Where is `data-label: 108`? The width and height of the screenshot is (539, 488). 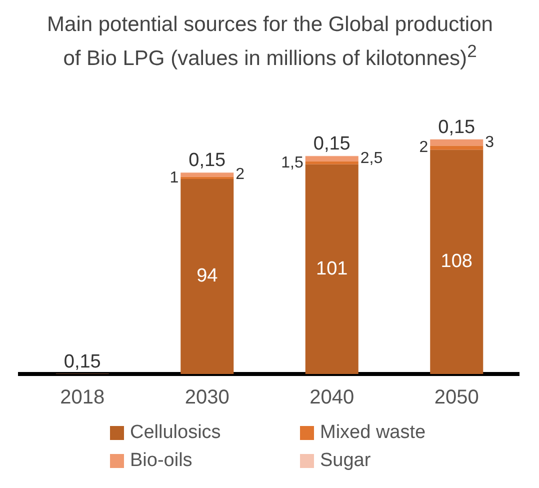 data-label: 108 is located at coordinates (456, 261).